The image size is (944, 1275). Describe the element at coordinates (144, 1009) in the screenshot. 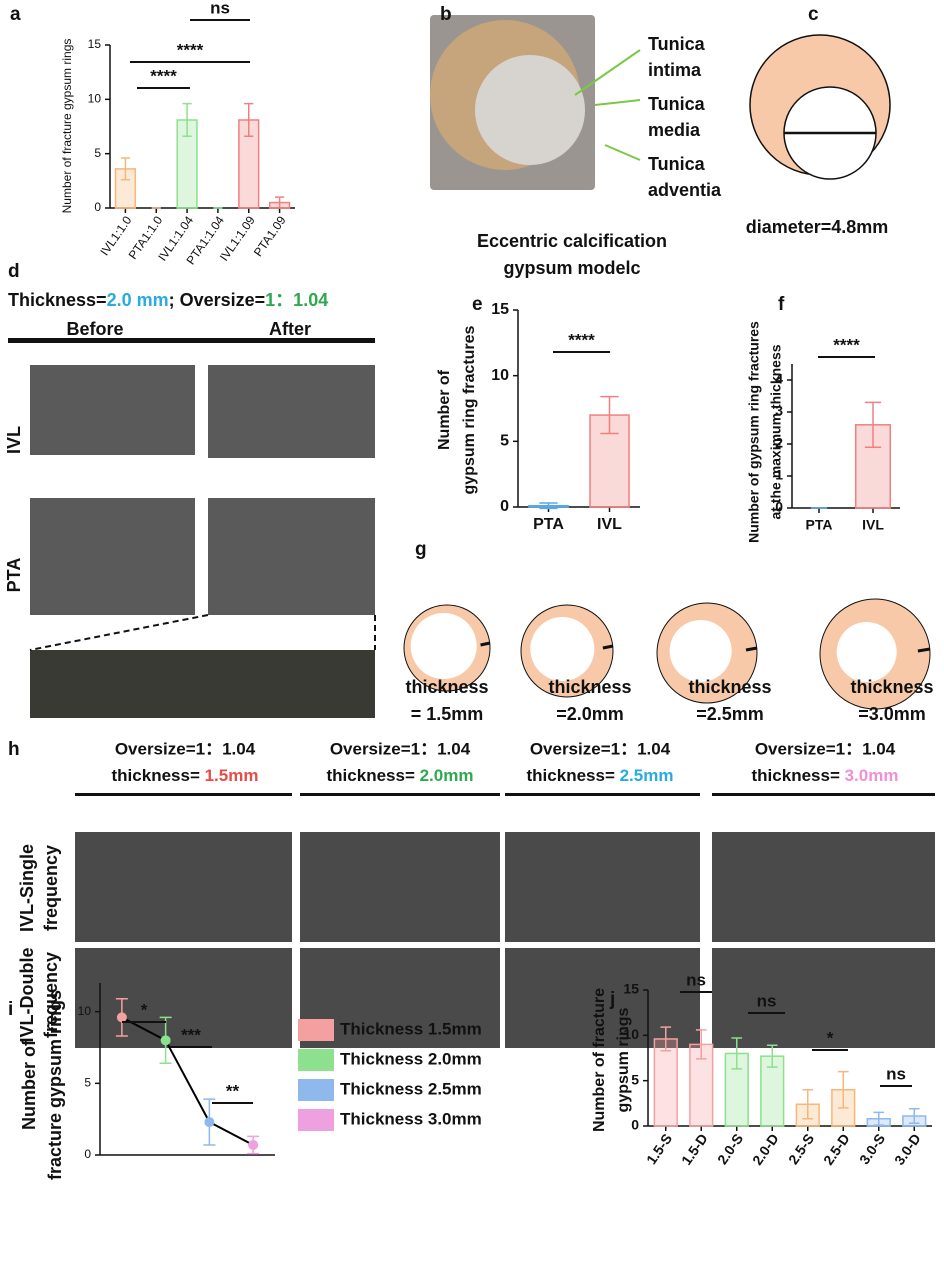

I see `significance-label: *` at that location.